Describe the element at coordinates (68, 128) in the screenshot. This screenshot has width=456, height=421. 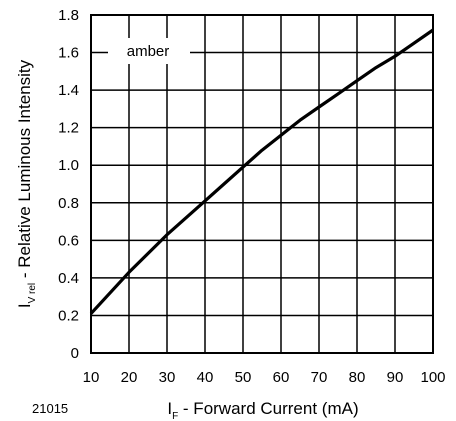
I see `y-tick-label: 1.2` at that location.